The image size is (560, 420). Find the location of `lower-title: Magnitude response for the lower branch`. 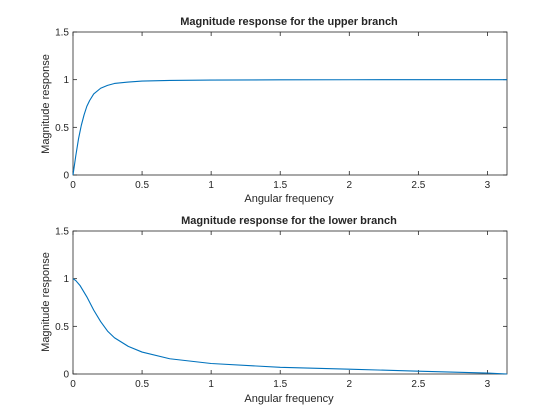

lower-title: Magnitude response for the lower branch is located at coordinates (289, 221).